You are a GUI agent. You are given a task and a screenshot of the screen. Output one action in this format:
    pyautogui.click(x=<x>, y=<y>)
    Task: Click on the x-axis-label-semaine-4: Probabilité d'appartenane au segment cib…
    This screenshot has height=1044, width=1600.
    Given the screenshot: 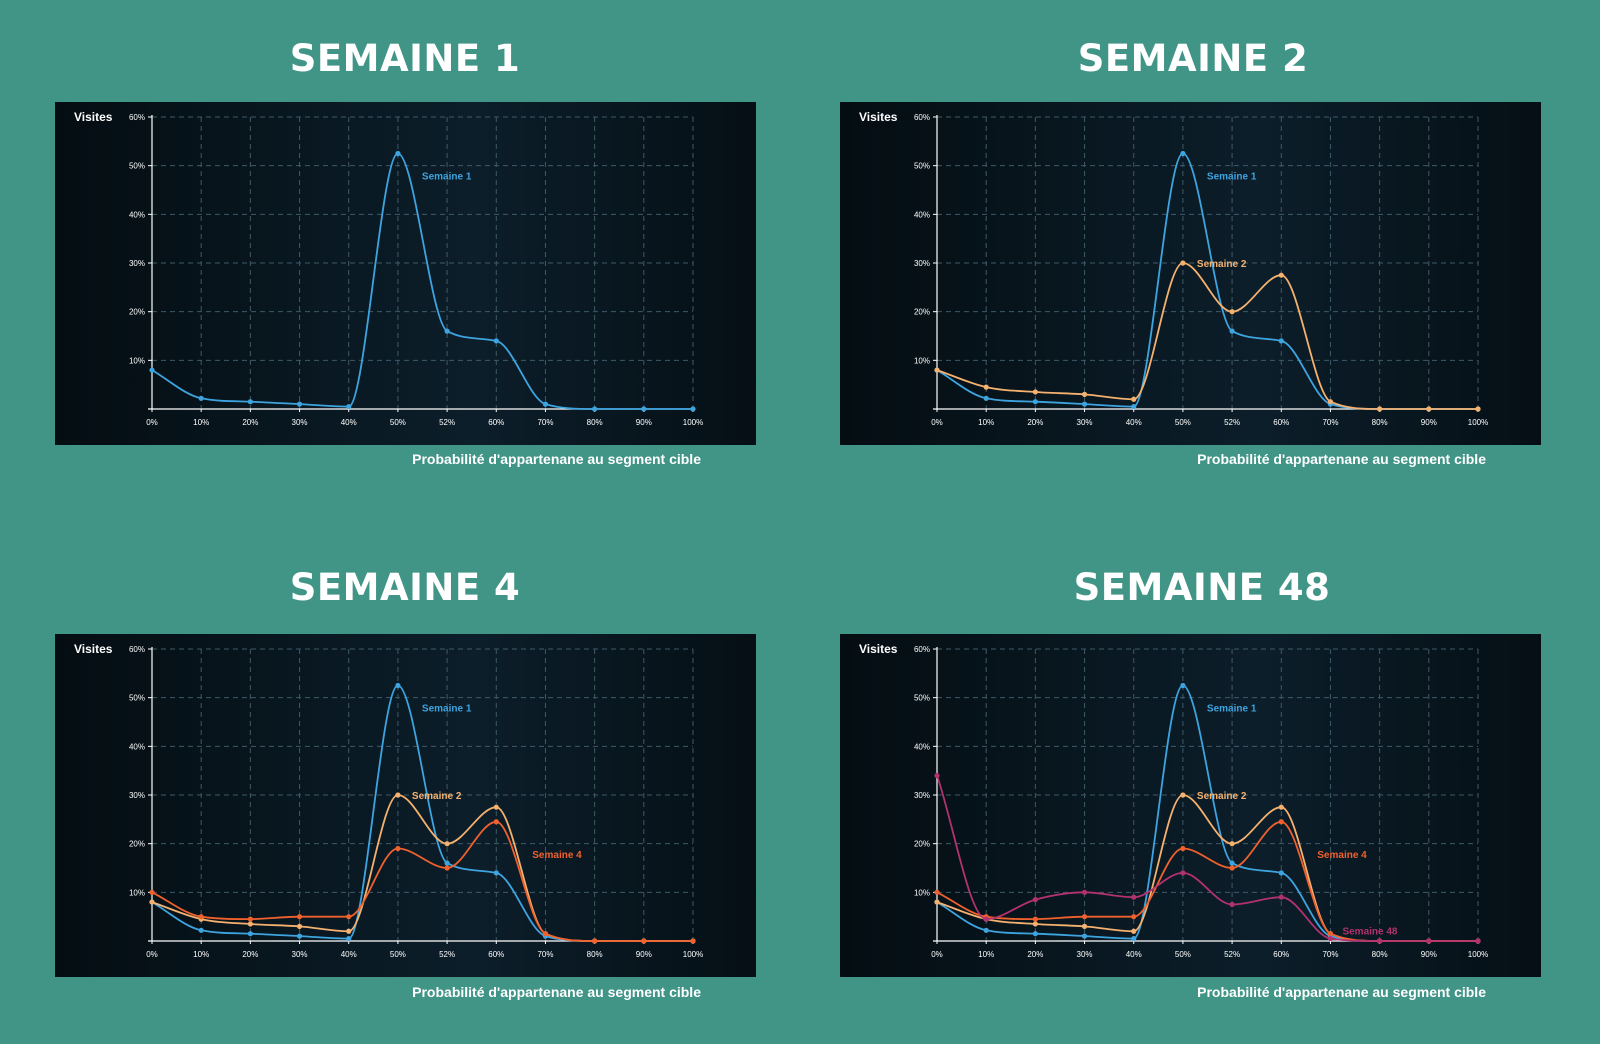 What is the action you would take?
    pyautogui.click(x=556, y=992)
    